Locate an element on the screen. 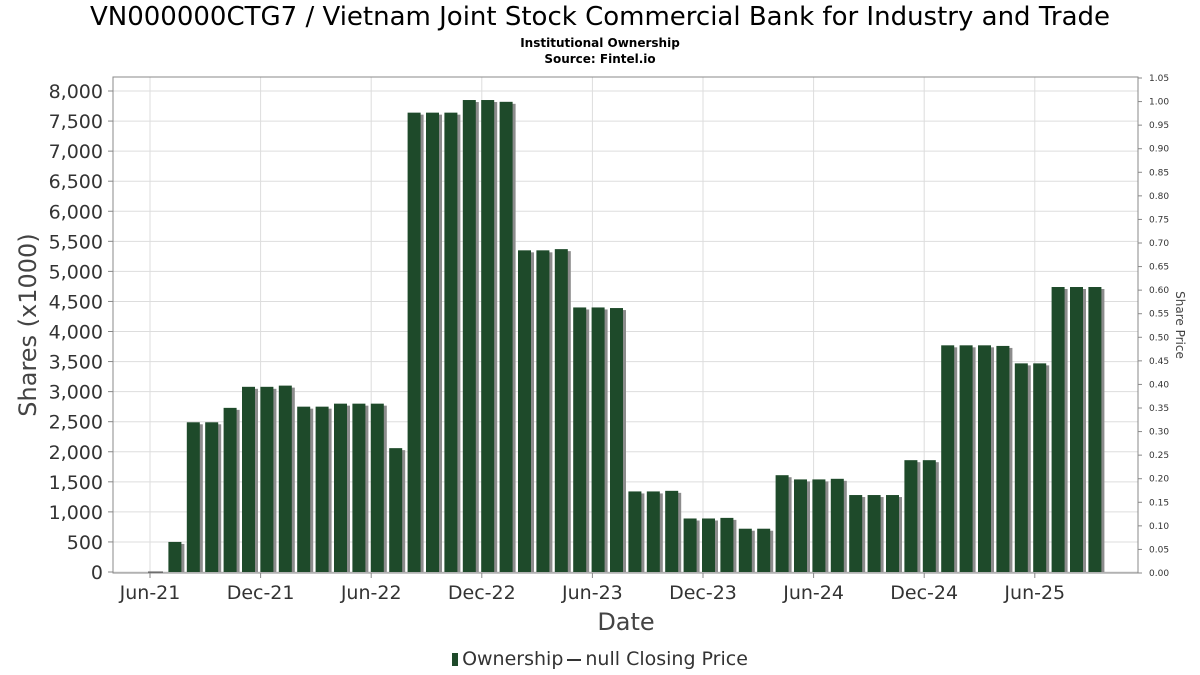 The height and width of the screenshot is (675, 1200). y-tick-label: 5,500 is located at coordinates (76, 242).